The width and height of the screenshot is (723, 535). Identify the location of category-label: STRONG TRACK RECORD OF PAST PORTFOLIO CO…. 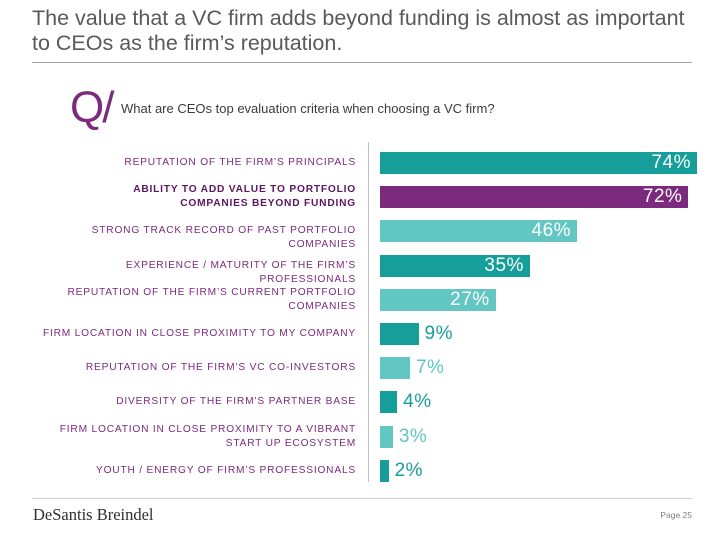
(191, 238).